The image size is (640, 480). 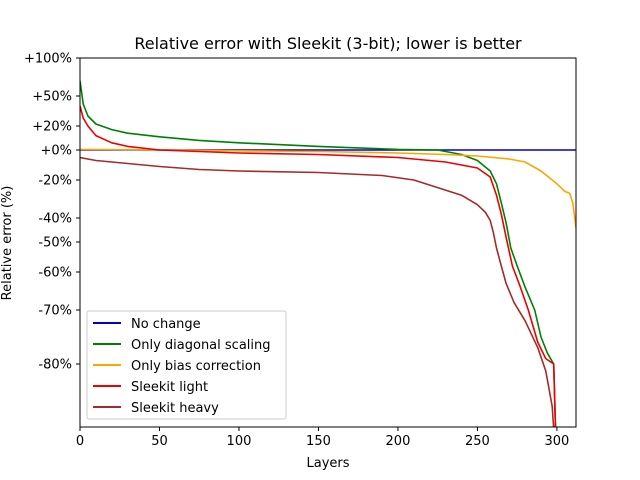 I want to click on y-axis: +100% +50% +20% +0% -20% -40% -50% -60% -70% -80%, so click(x=52, y=212).